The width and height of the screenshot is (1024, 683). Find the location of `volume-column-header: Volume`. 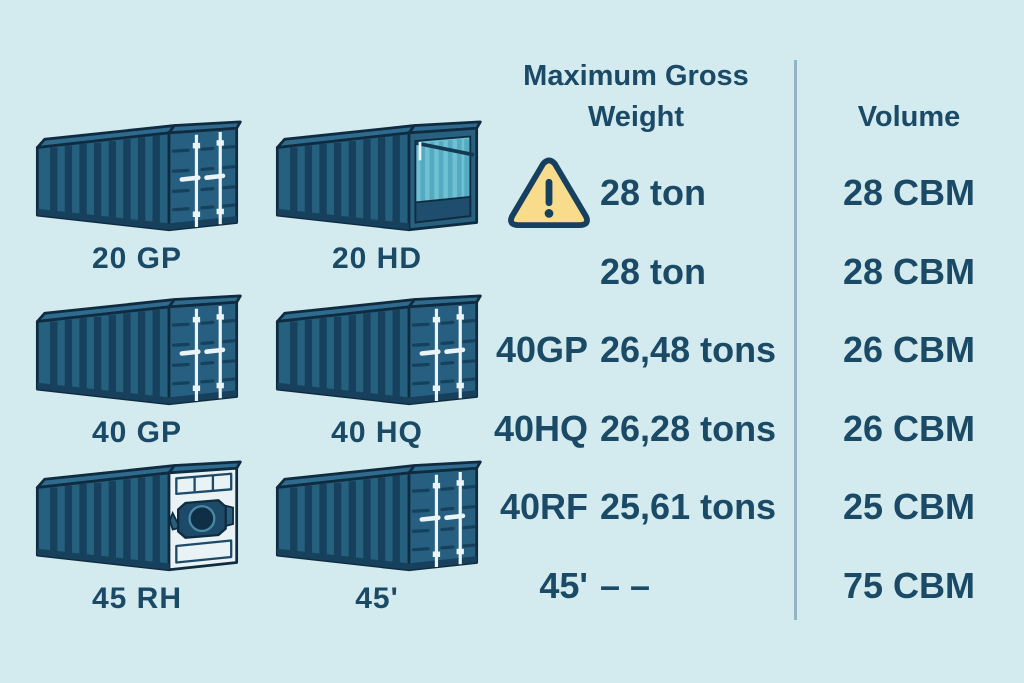

volume-column-header: Volume is located at coordinates (909, 117).